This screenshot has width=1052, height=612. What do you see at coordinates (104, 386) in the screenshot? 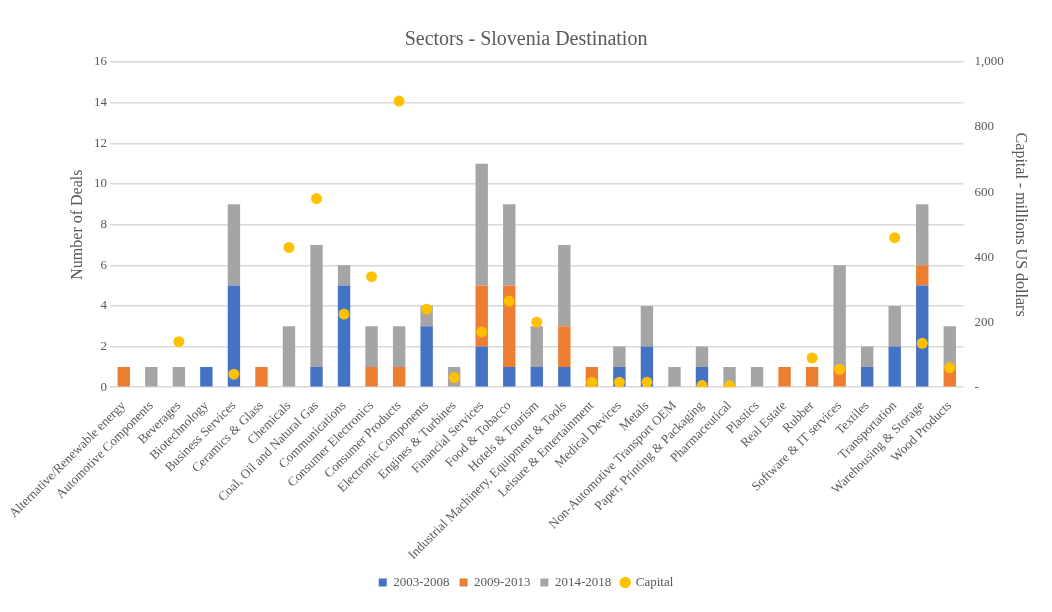
I see `y-tick-label: 0` at bounding box center [104, 386].